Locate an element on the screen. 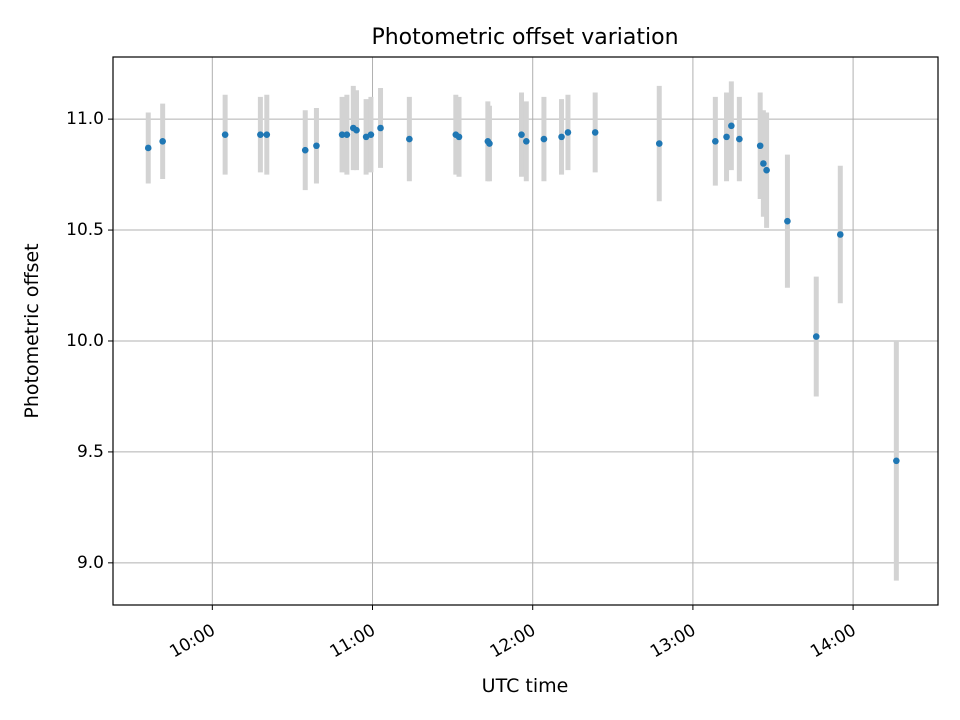 The image size is (960, 720). y-tick-label: 11.0 is located at coordinates (85, 119).